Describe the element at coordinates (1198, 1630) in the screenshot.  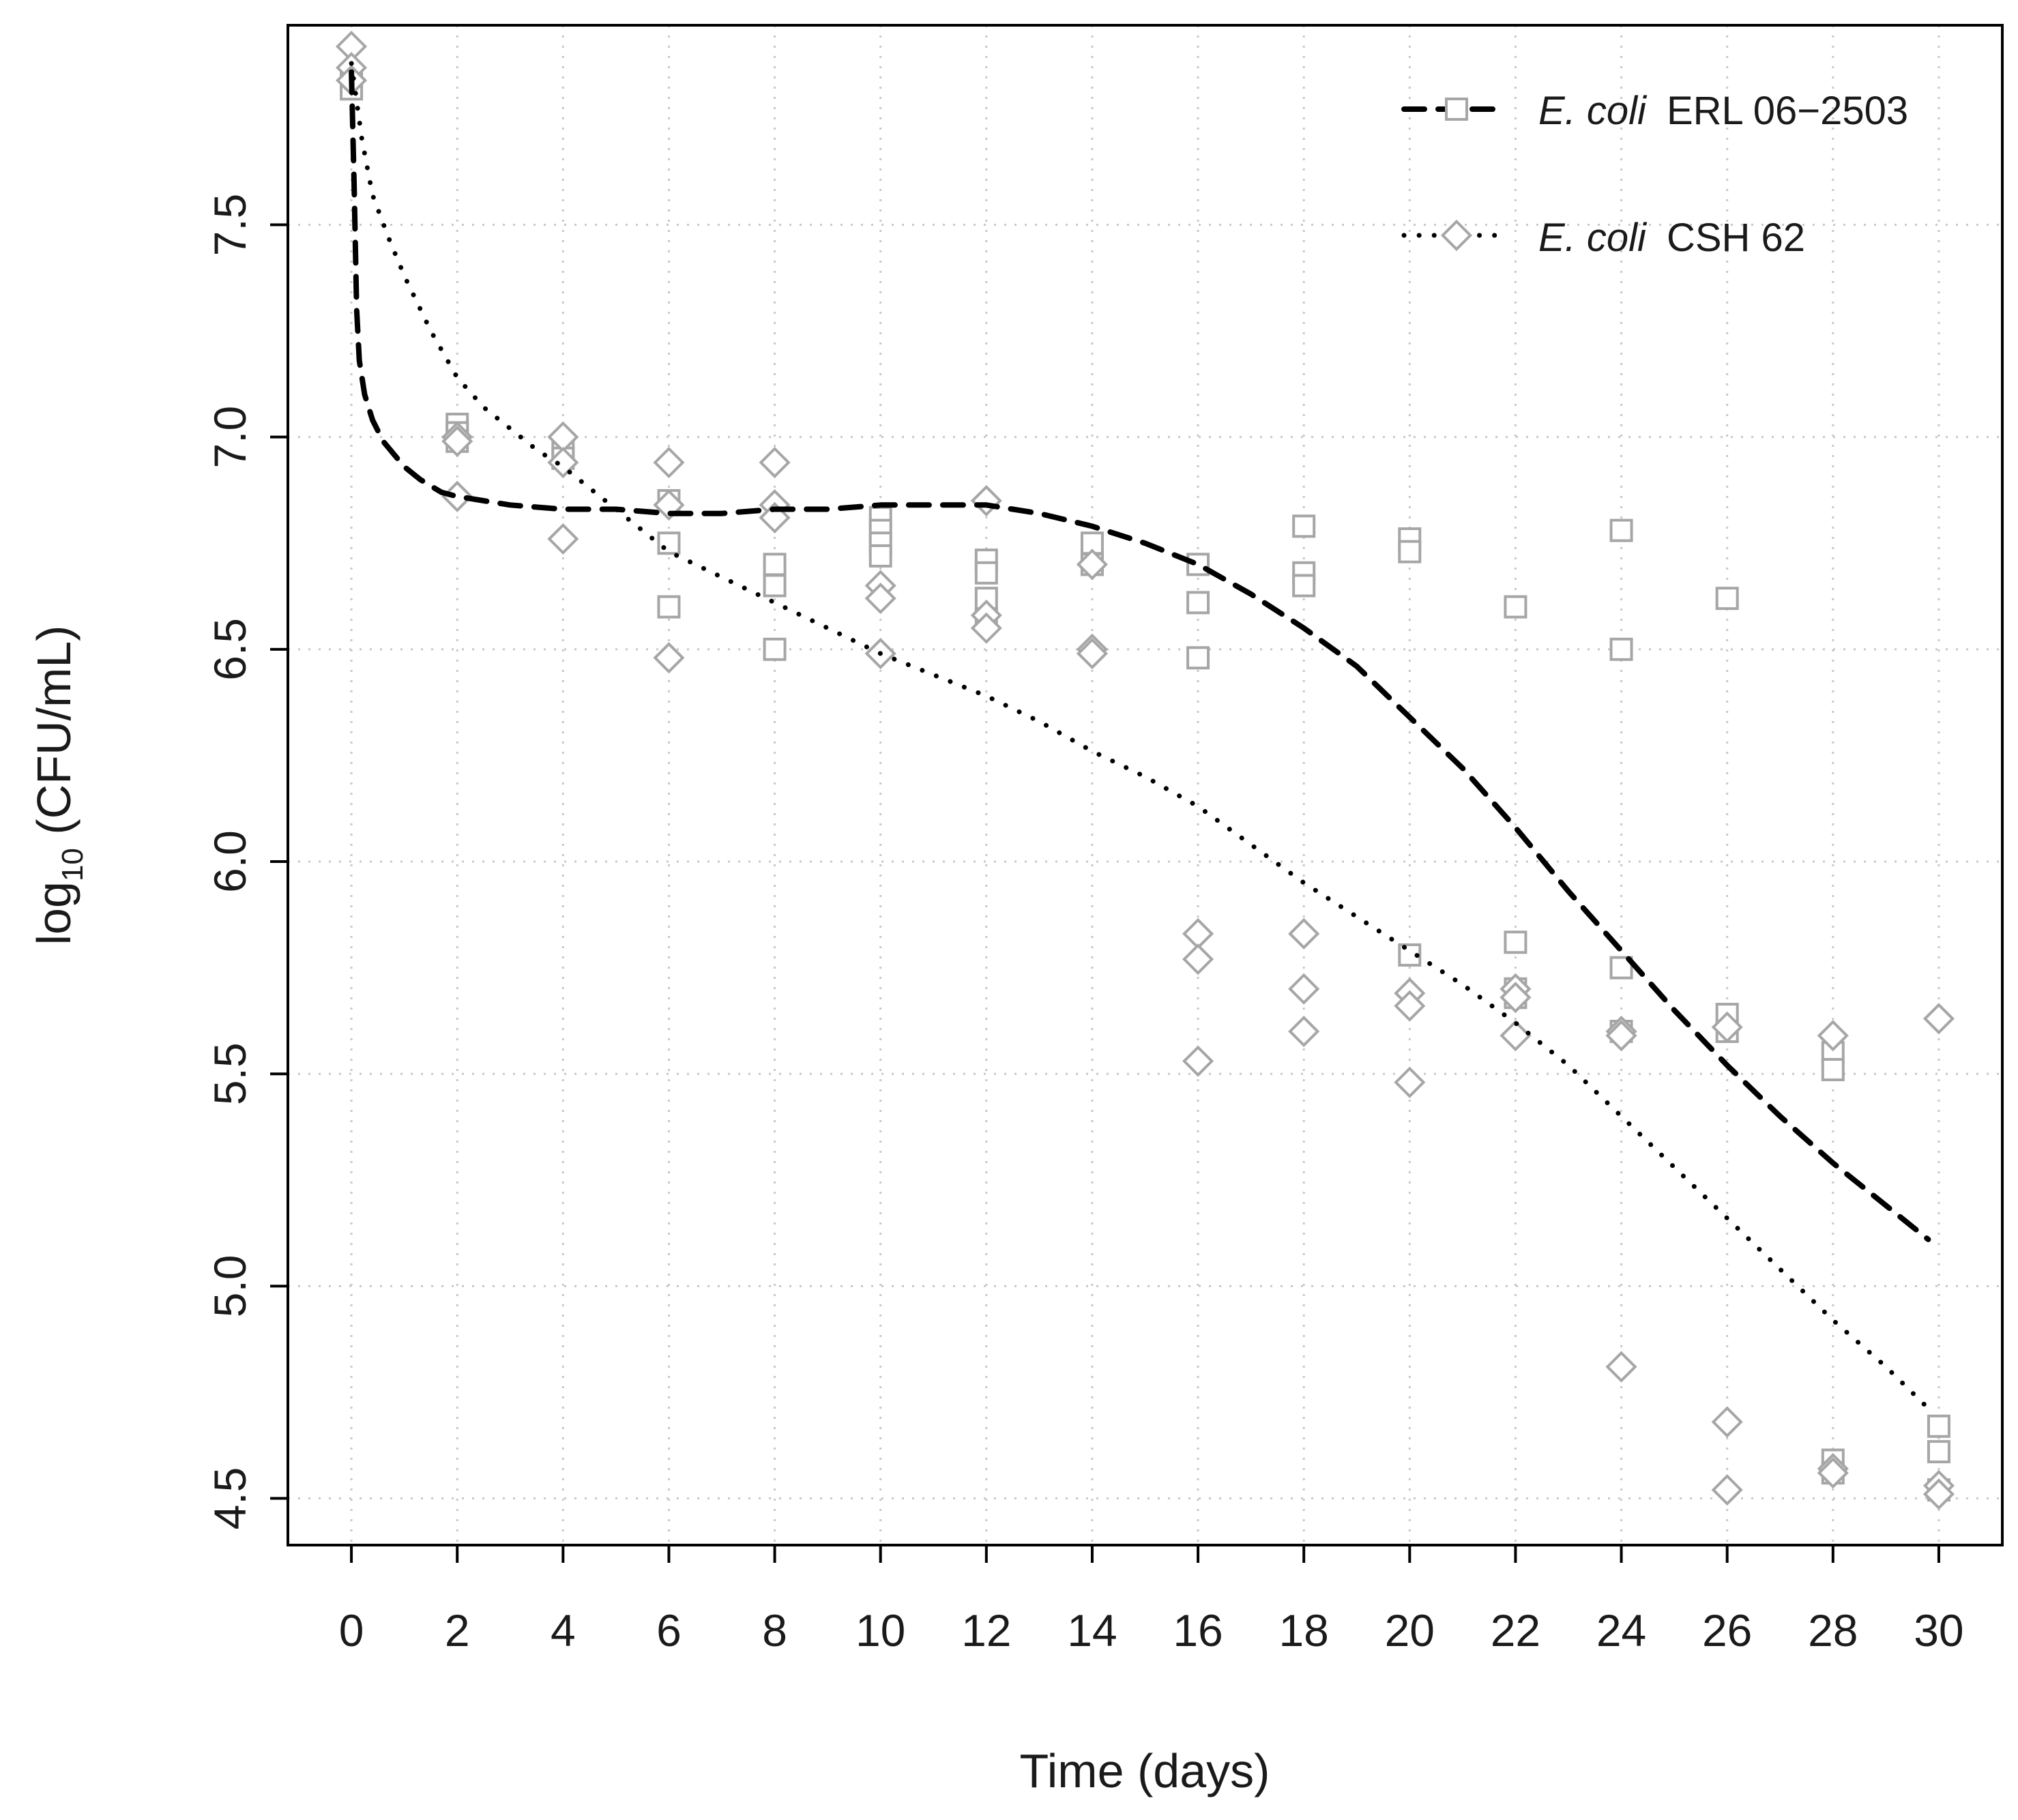
I see `x-tick-label-16: 16` at that location.